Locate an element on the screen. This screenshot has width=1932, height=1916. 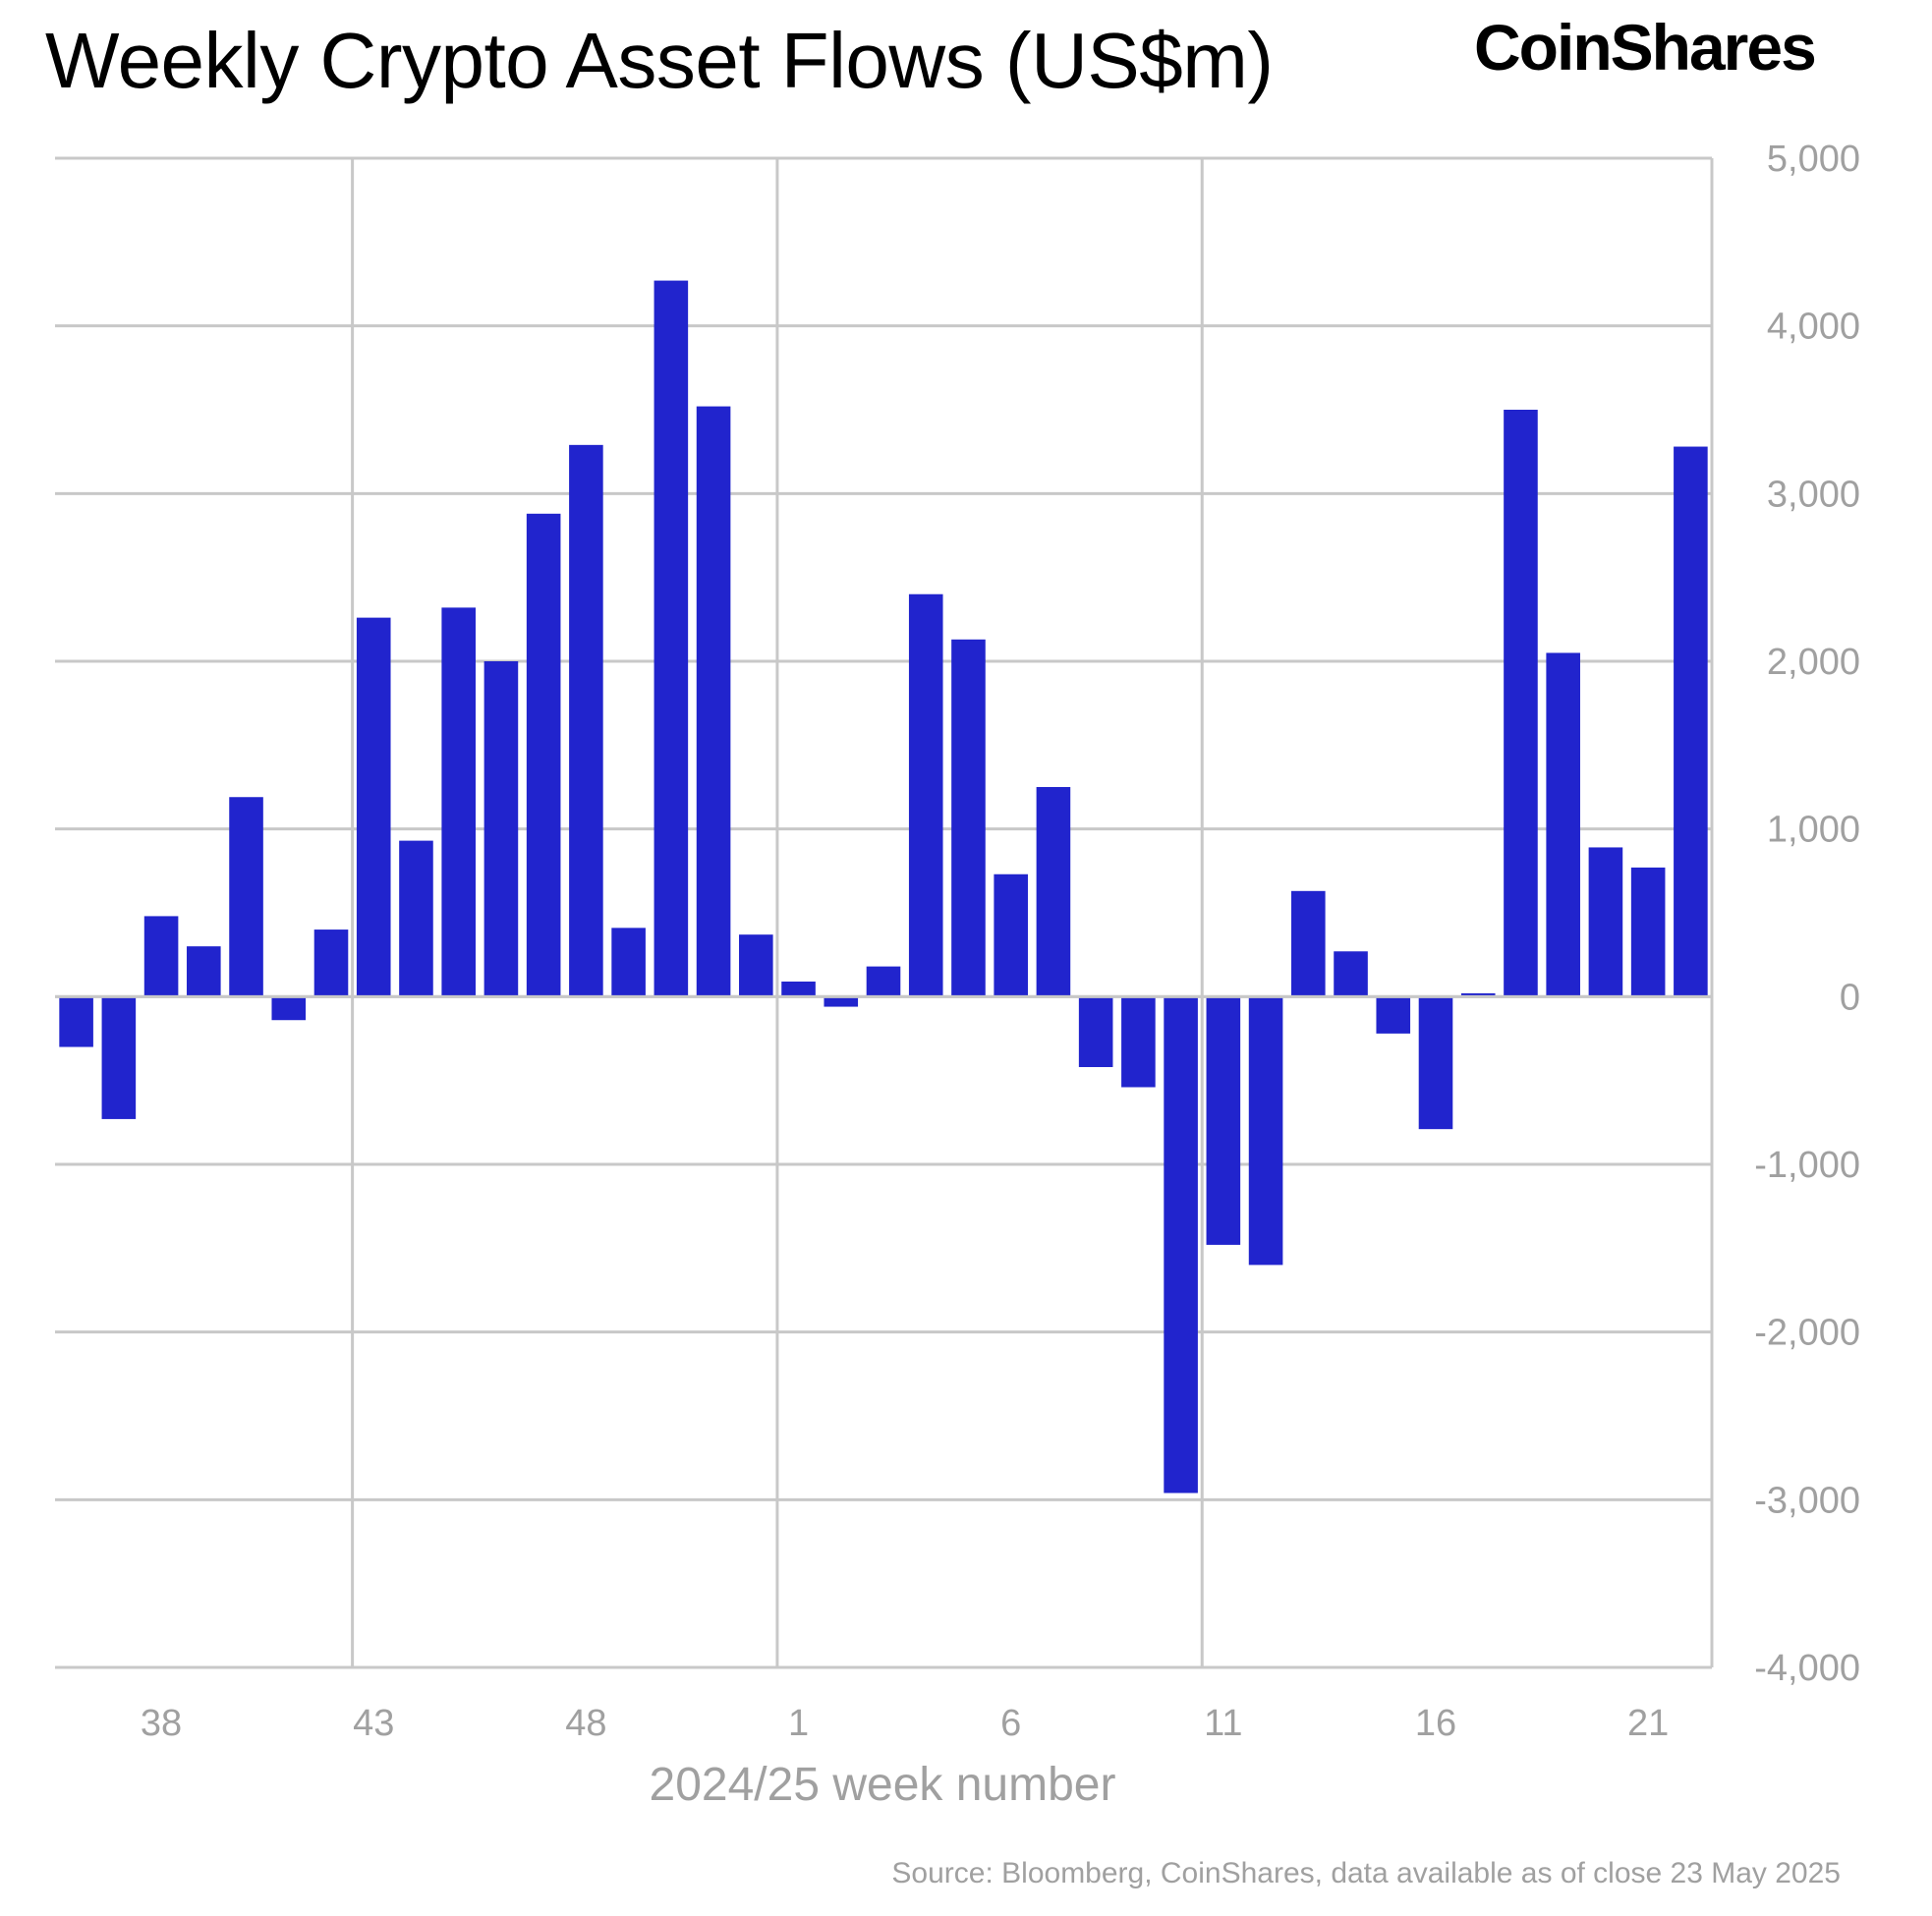
x-tick-label: 43 is located at coordinates (374, 1723).